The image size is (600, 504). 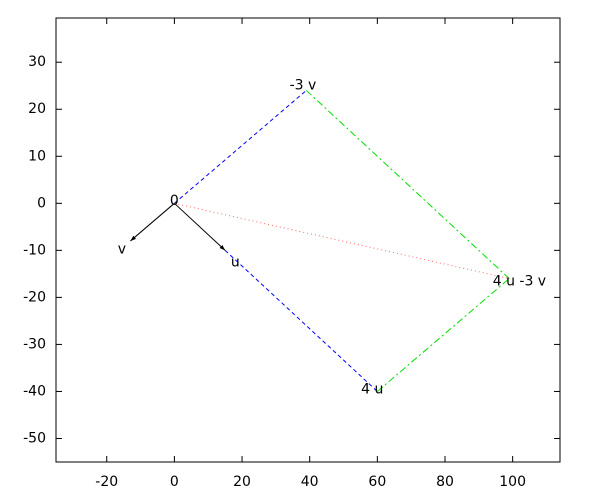 I want to click on y-tick-label: -50, so click(x=34, y=438).